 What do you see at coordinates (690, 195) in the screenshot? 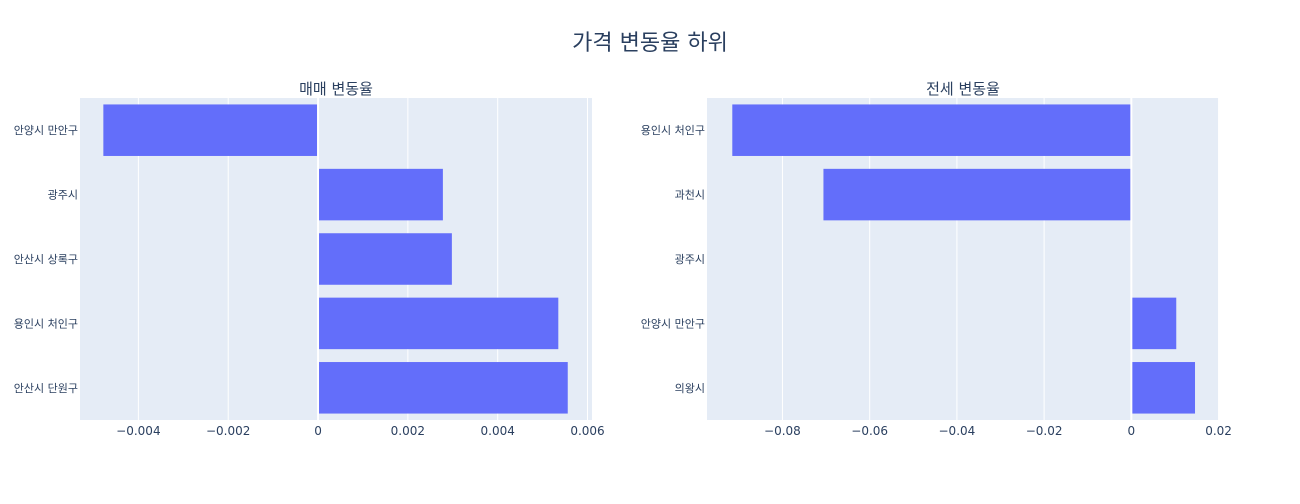
I see `category-label: 과천시` at bounding box center [690, 195].